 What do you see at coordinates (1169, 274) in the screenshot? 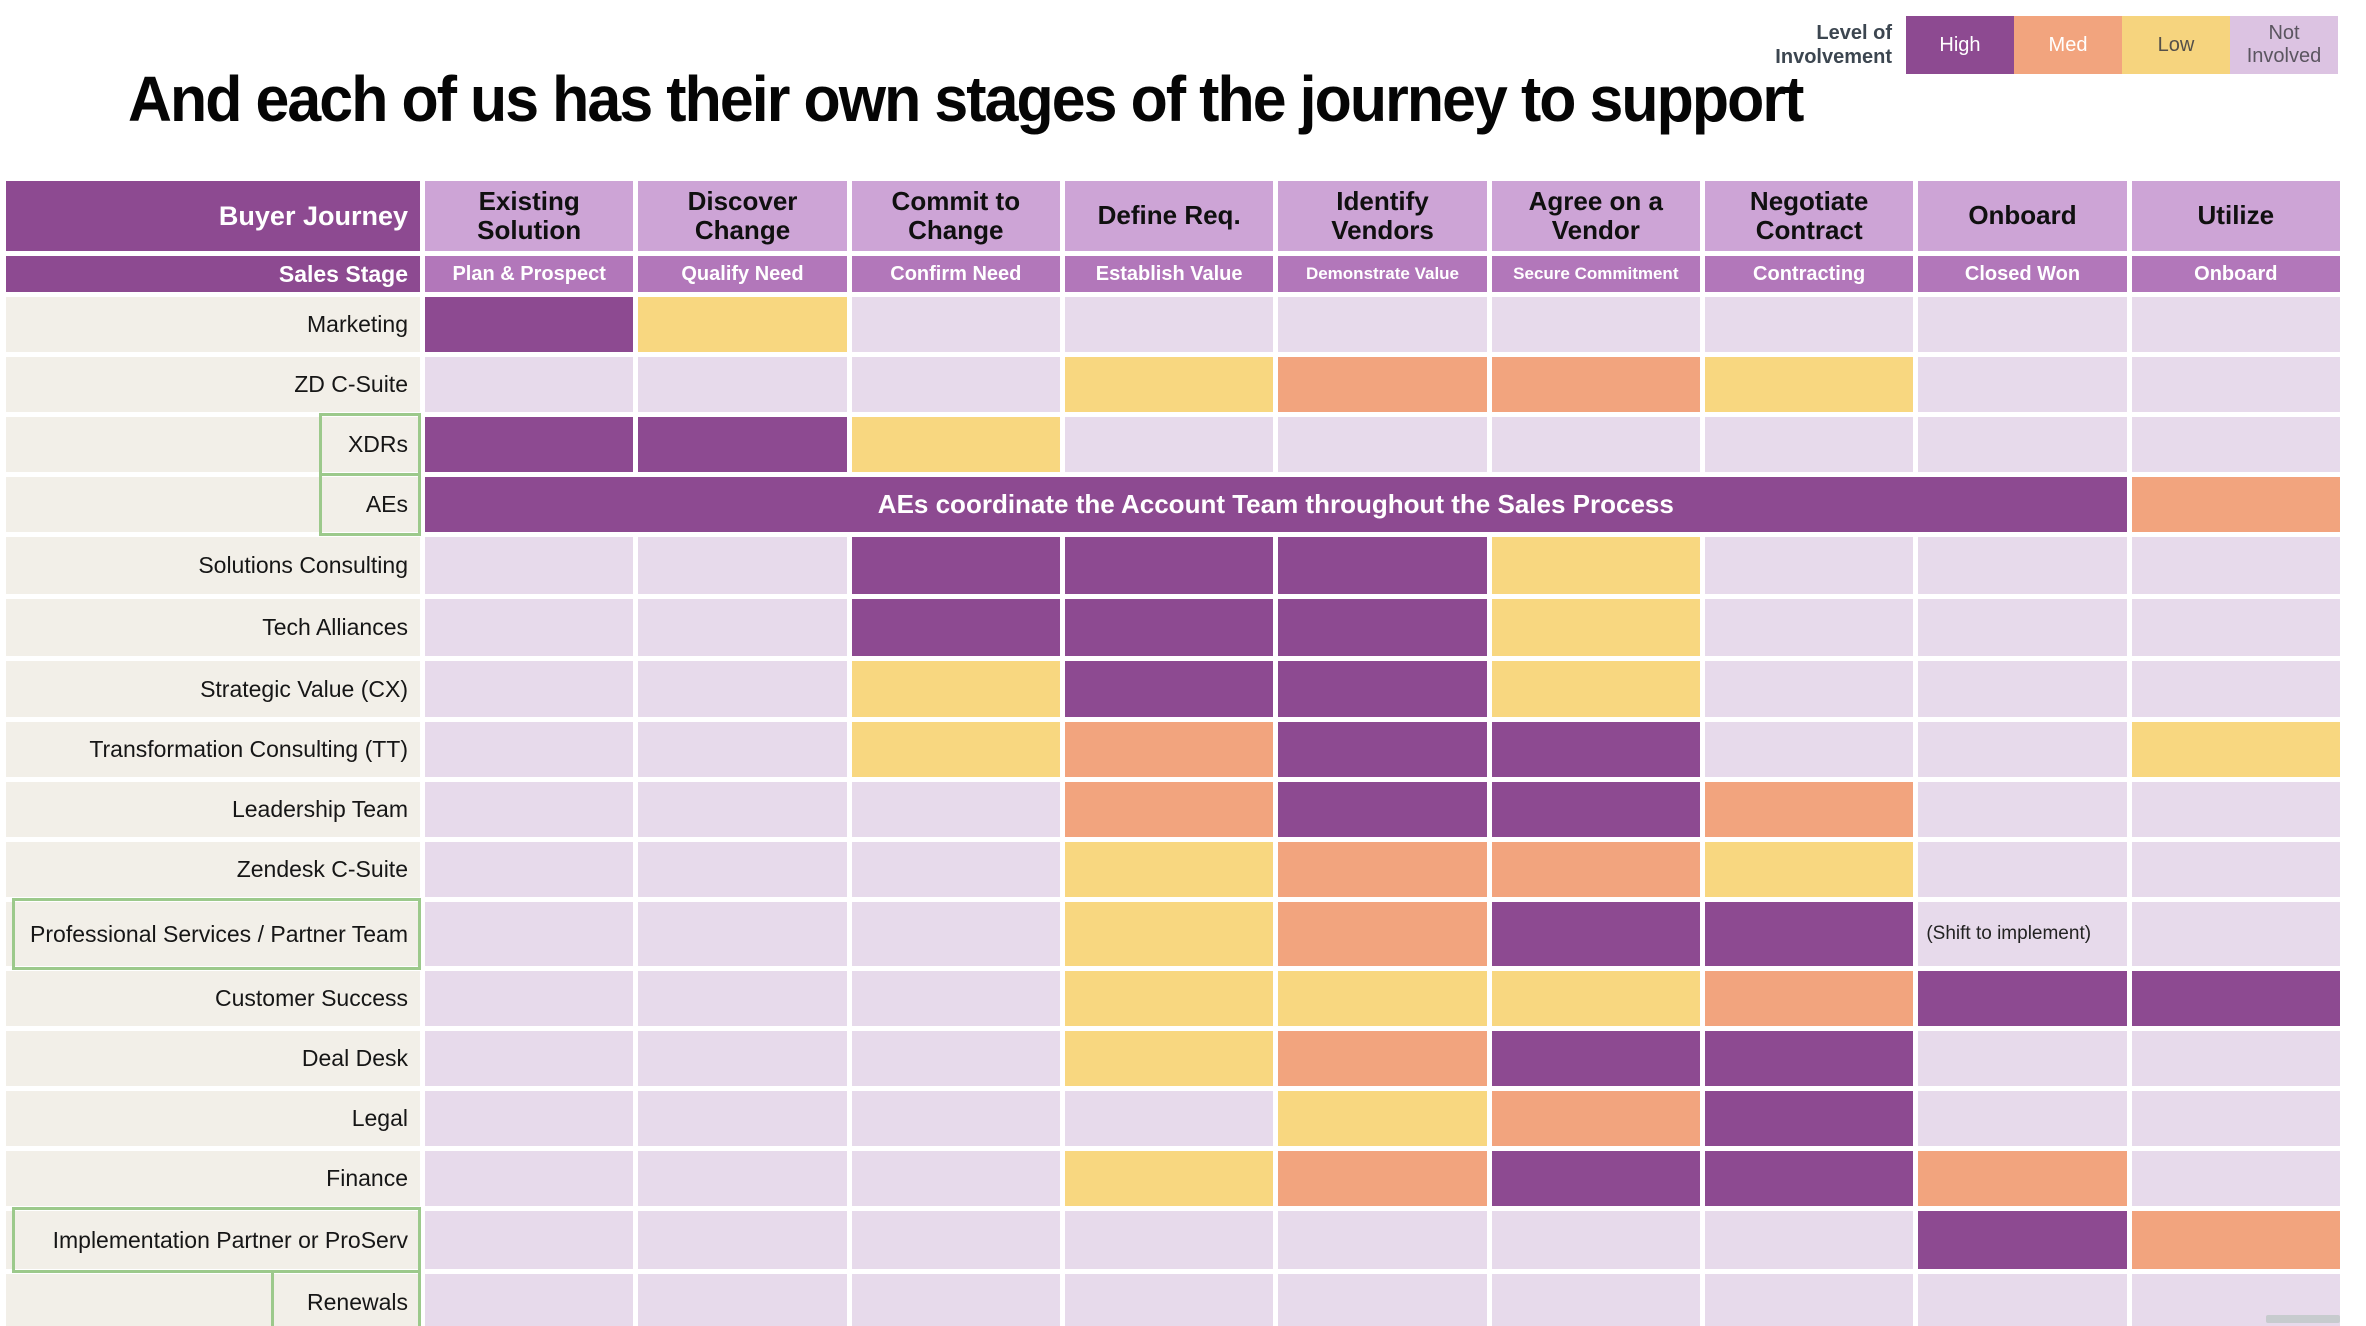
I see `sales-stage-header-establish-value: Establish Value` at bounding box center [1169, 274].